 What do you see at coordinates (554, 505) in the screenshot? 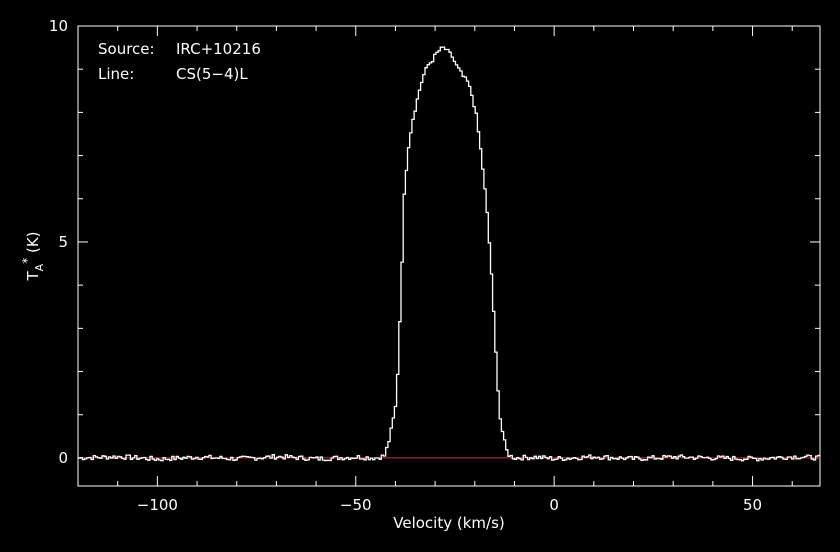
I see `x-tick-label: 0` at bounding box center [554, 505].